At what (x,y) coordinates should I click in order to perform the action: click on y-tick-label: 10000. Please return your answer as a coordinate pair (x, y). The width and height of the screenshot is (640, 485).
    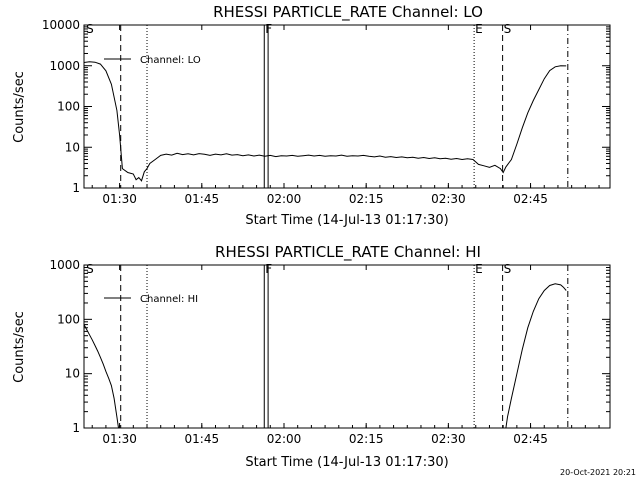
    Looking at the image, I should click on (61, 25).